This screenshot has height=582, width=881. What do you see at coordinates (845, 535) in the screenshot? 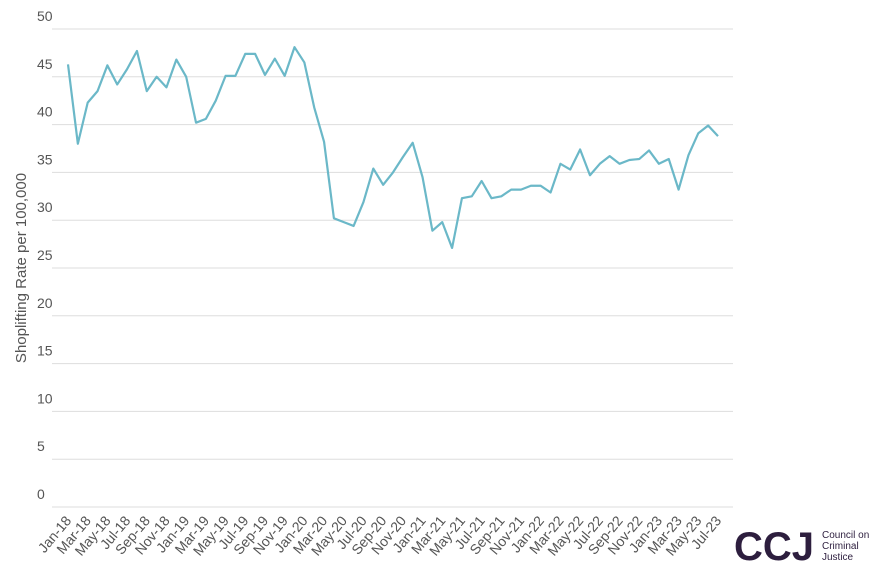
I see `logo-text: Council on` at bounding box center [845, 535].